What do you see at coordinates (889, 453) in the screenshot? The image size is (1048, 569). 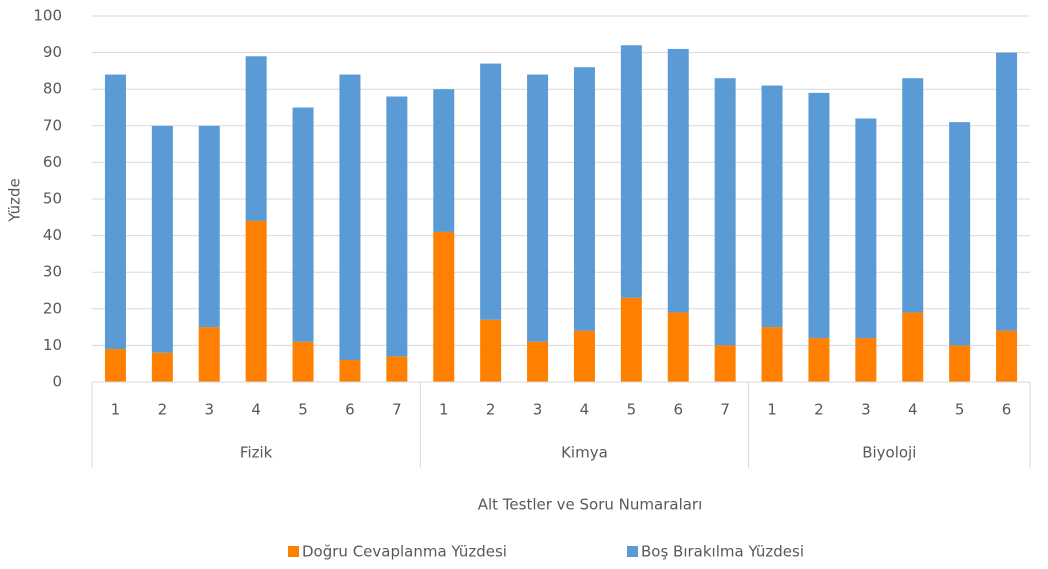 I see `group-label: Biyoloji` at bounding box center [889, 453].